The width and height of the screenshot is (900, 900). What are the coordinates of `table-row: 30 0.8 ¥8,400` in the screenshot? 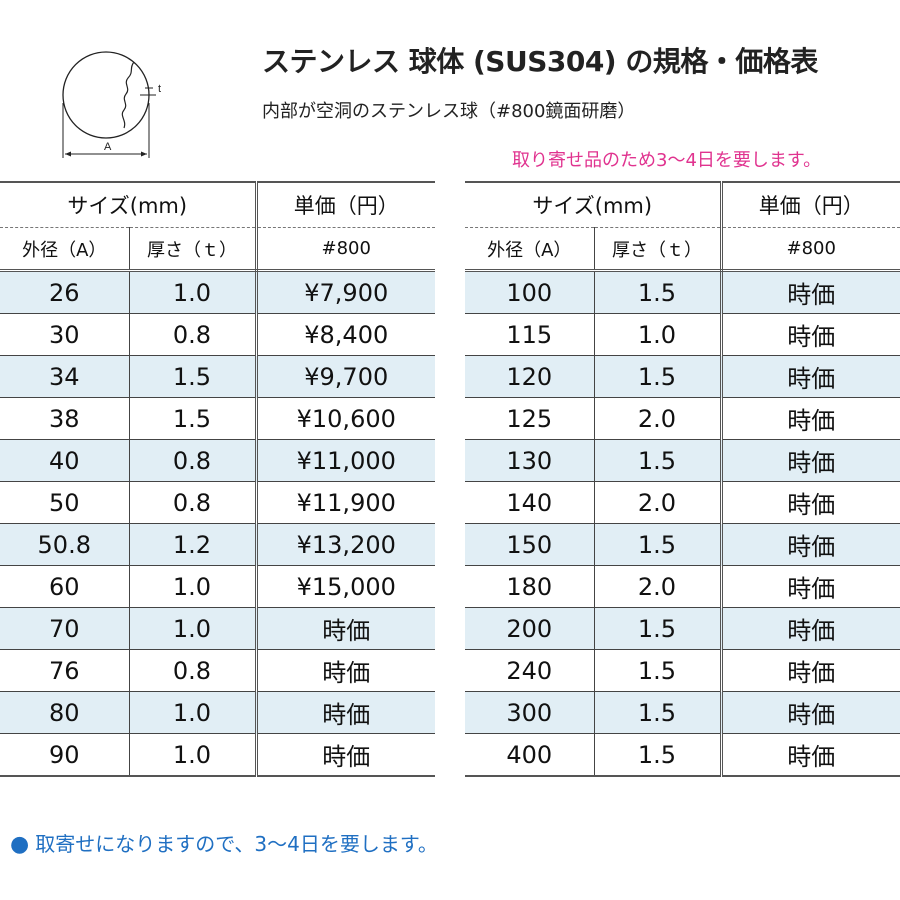 It's located at (217, 334).